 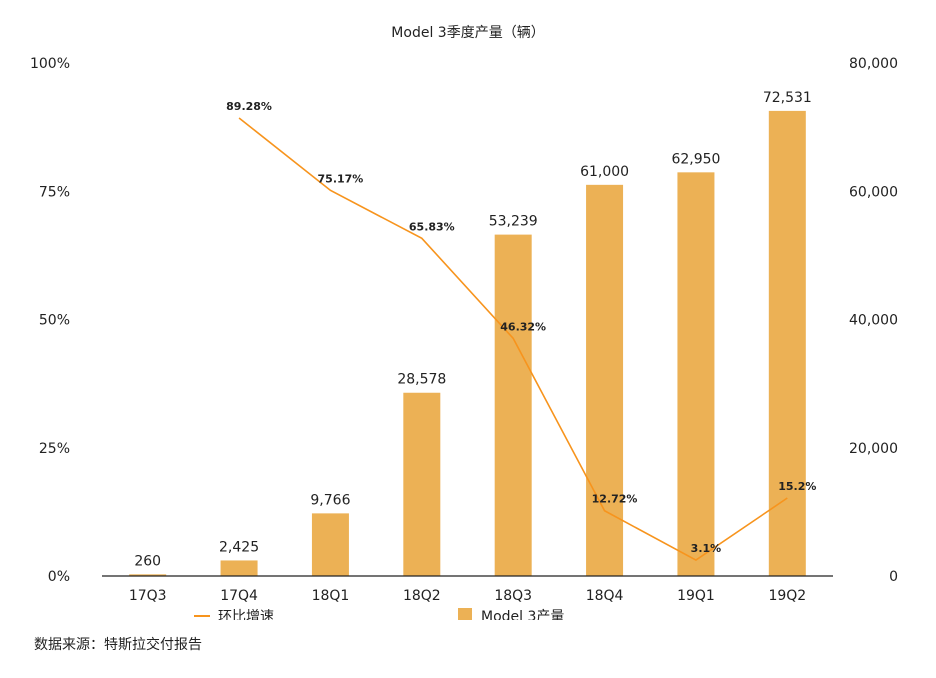 I want to click on left-axis: 0% 25% 50% 75% 100%, so click(x=50, y=320).